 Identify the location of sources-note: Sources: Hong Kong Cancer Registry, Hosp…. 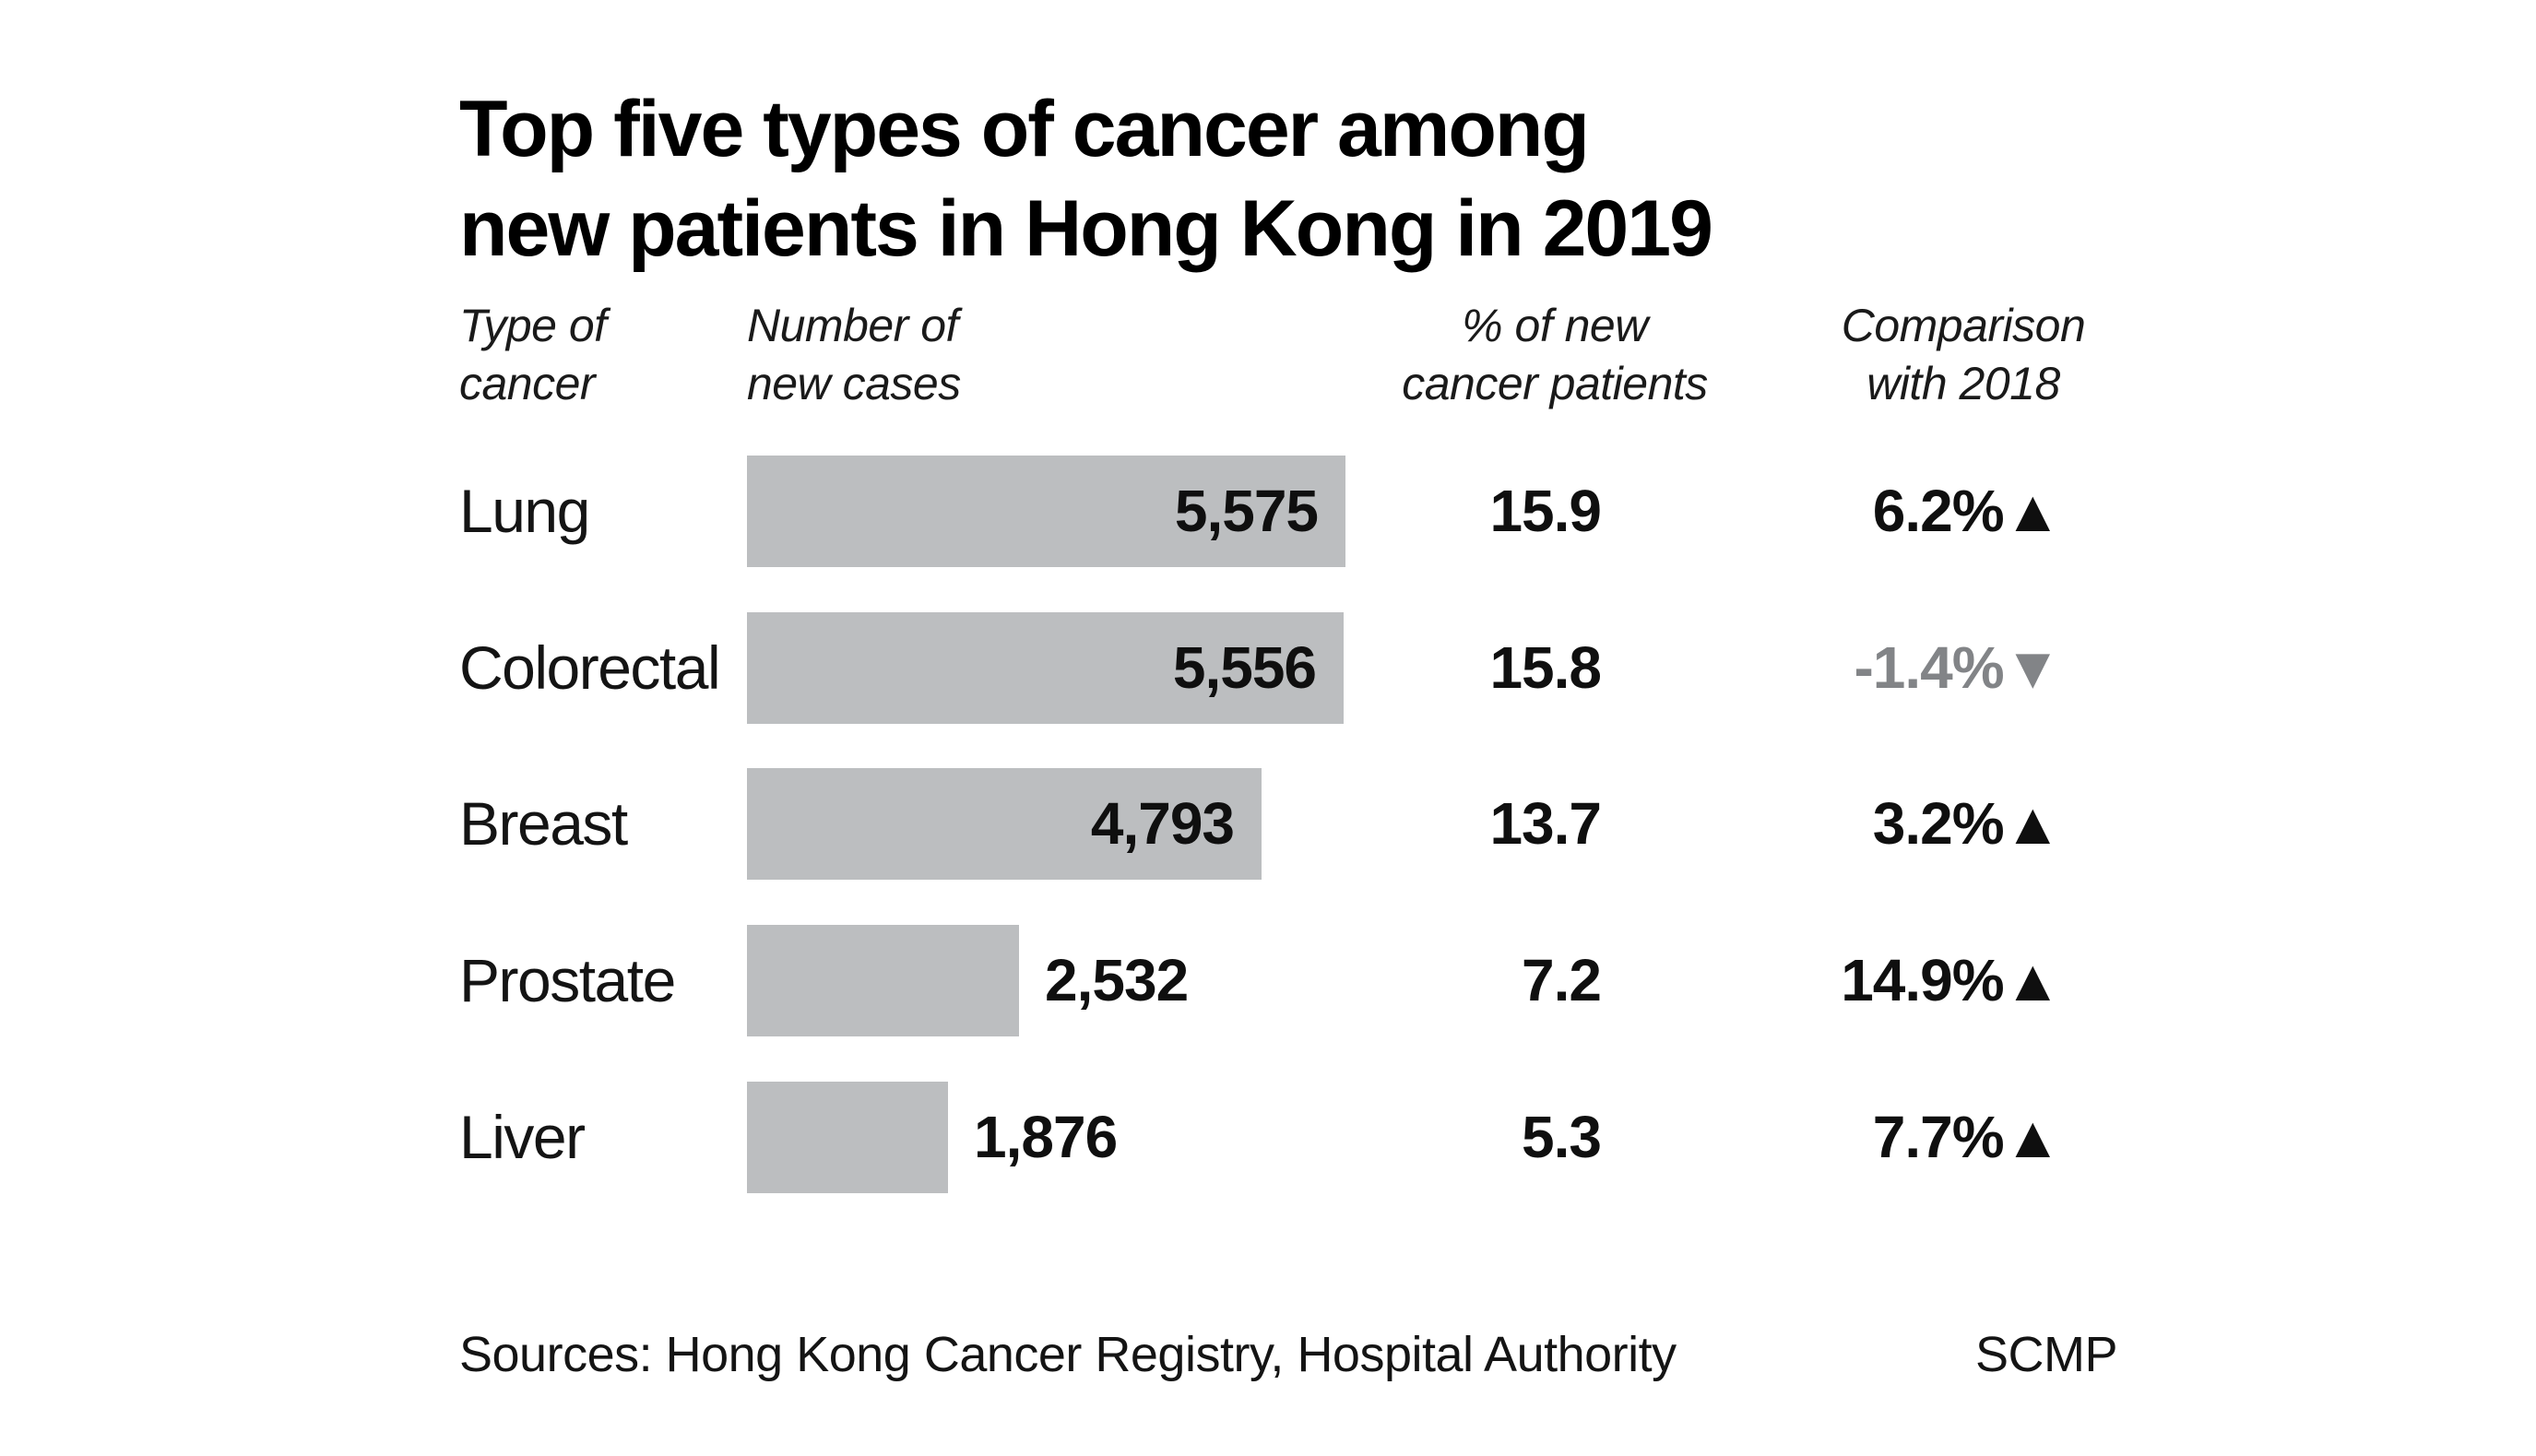
(1068, 1354).